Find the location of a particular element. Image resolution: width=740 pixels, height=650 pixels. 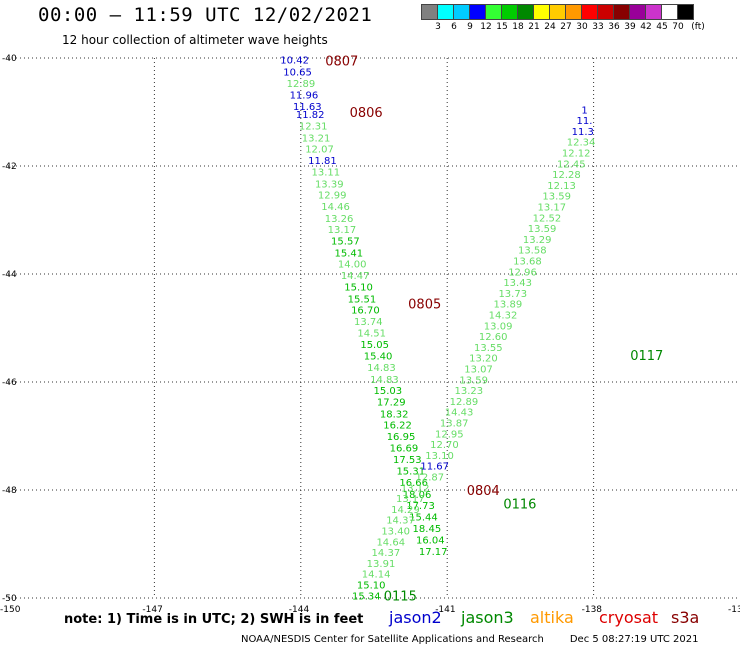

swh-value: 12.07 is located at coordinates (319, 150).